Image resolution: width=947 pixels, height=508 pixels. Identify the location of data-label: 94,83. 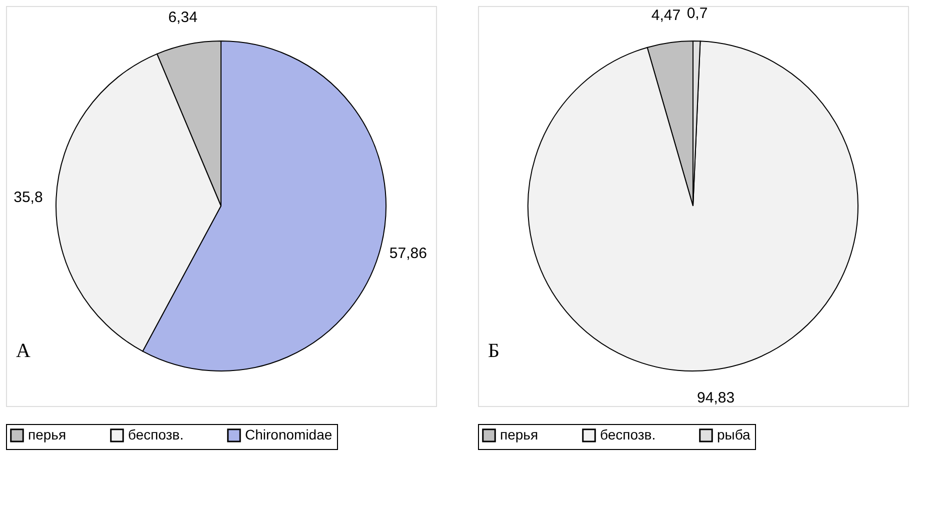
(716, 398).